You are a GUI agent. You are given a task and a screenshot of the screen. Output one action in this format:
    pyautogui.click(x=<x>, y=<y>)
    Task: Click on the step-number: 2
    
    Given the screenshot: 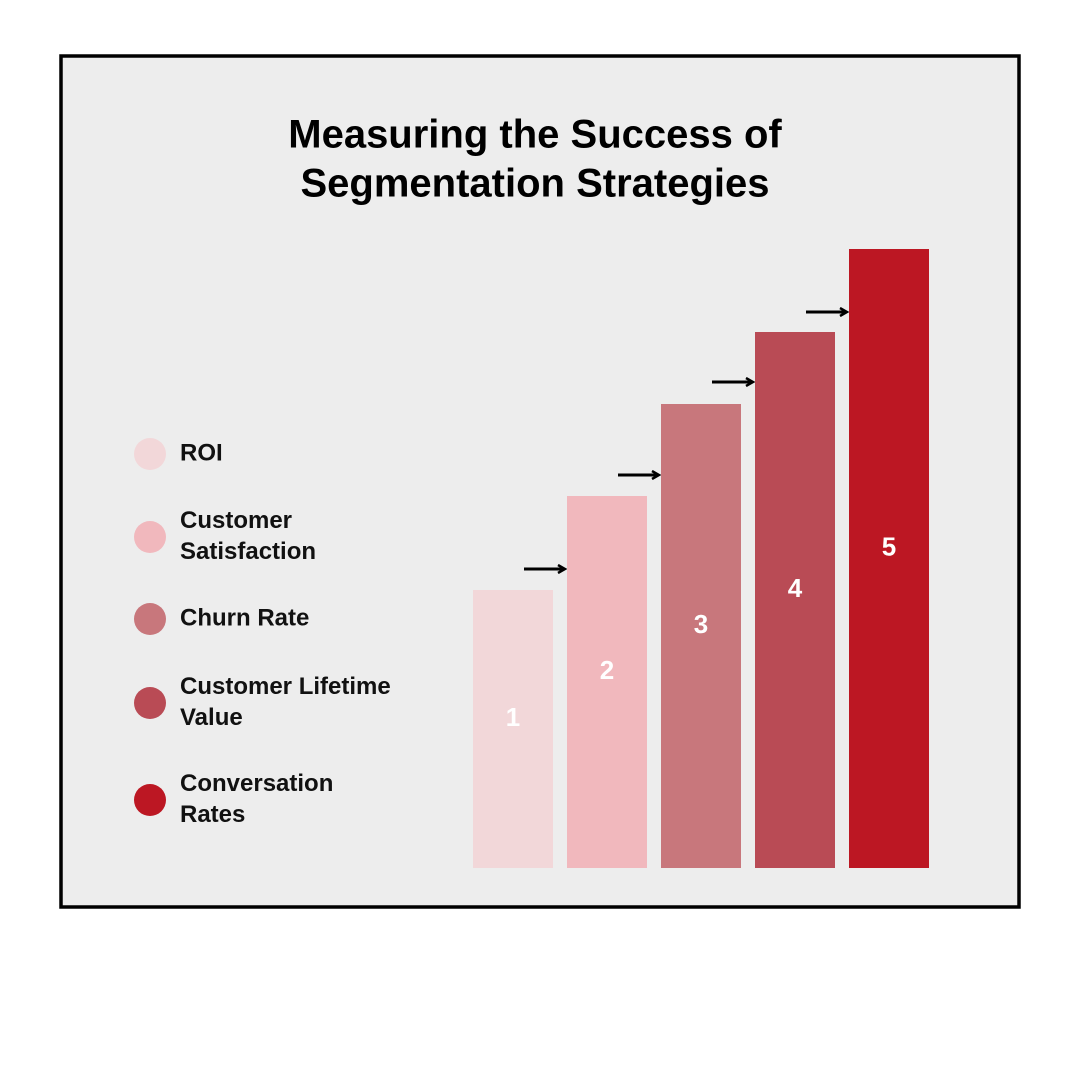 What is the action you would take?
    pyautogui.click(x=607, y=670)
    